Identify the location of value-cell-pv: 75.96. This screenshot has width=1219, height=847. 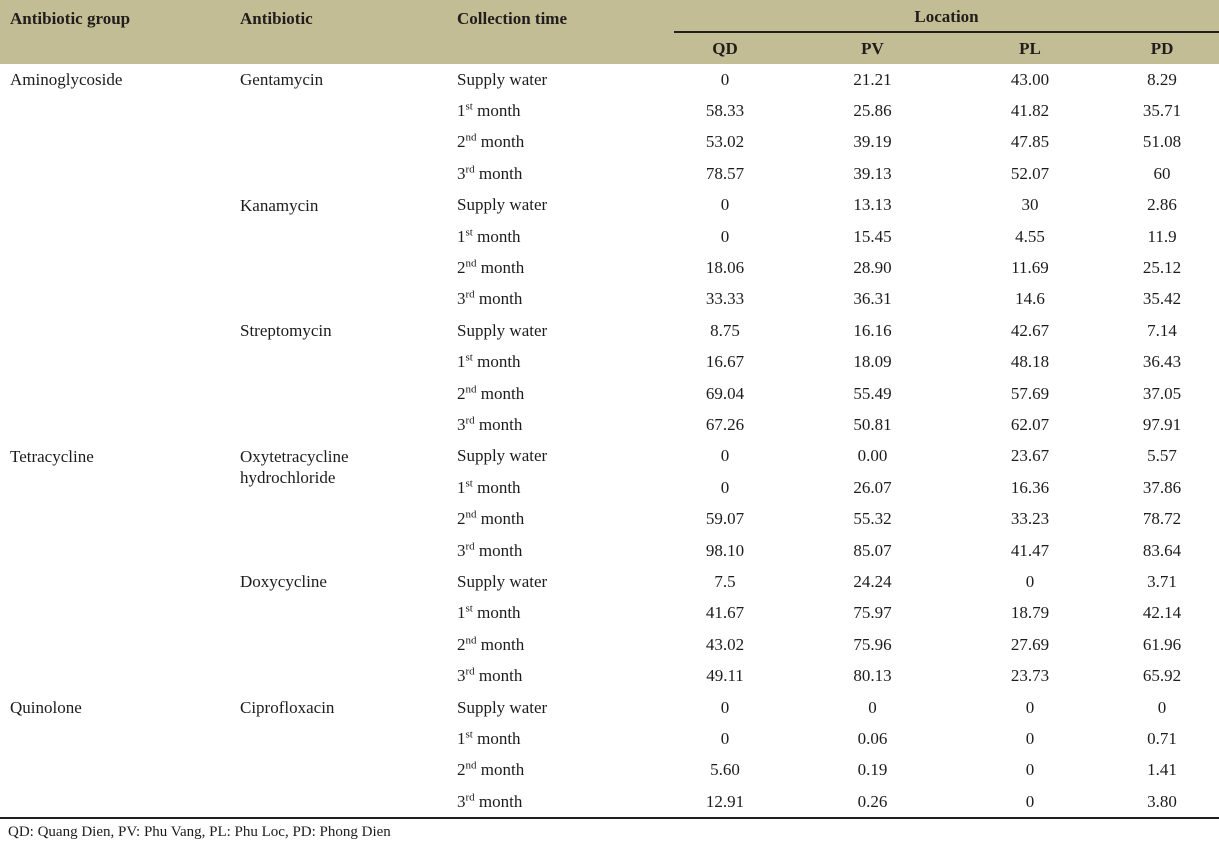
(872, 644).